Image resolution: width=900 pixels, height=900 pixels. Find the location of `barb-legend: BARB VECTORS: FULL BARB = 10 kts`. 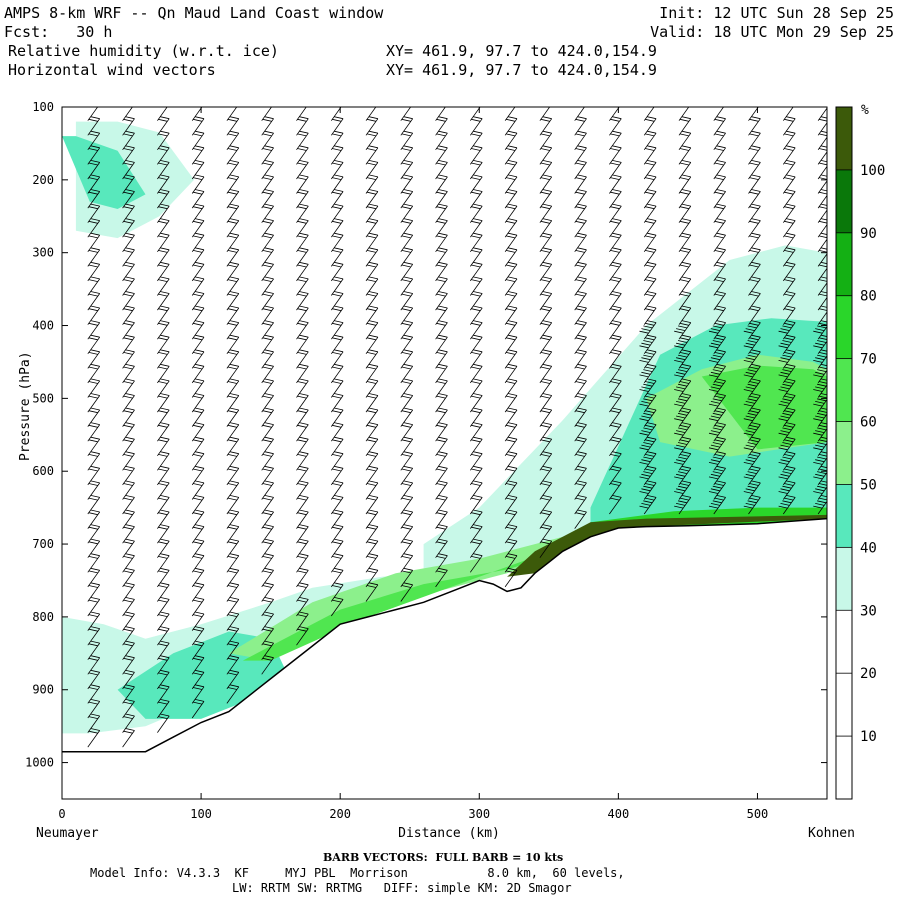

barb-legend: BARB VECTORS: FULL BARB = 10 kts is located at coordinates (443, 857).